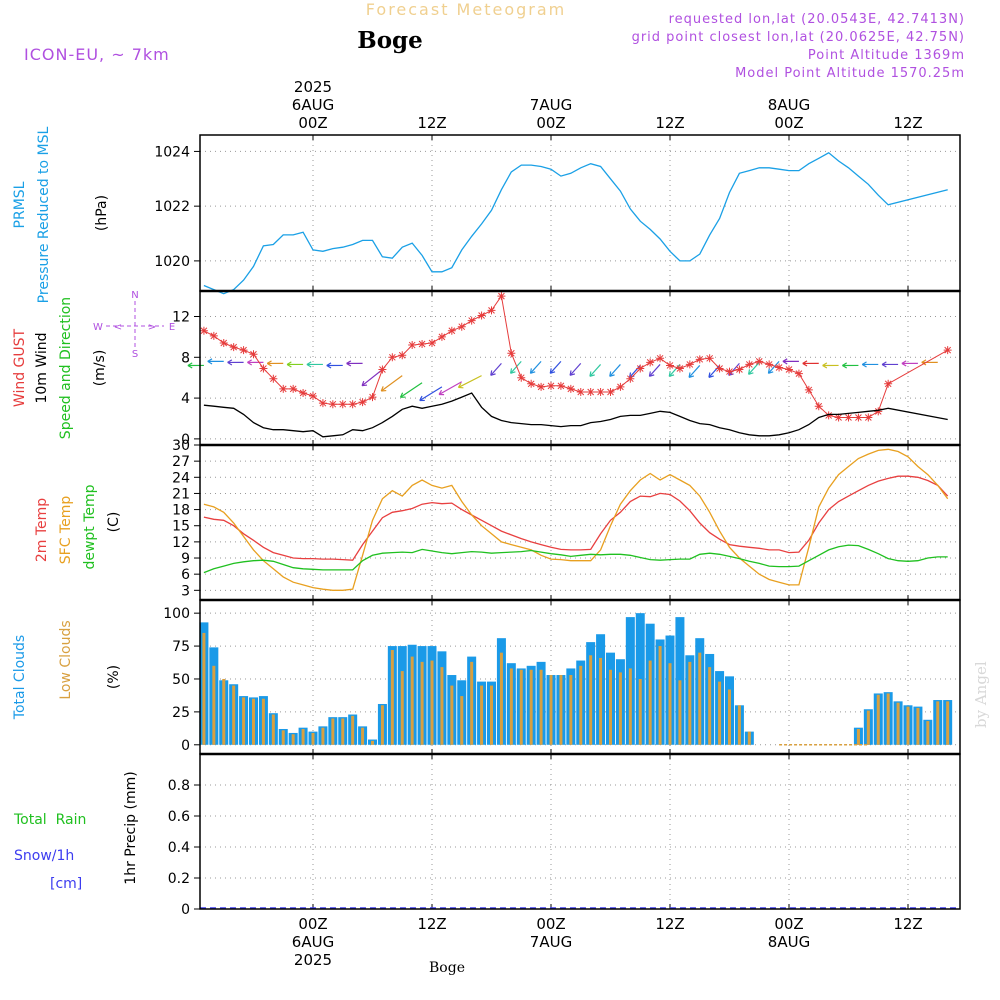 The image size is (1000, 1000). I want to click on ytick-label: 0.2, so click(179, 879).